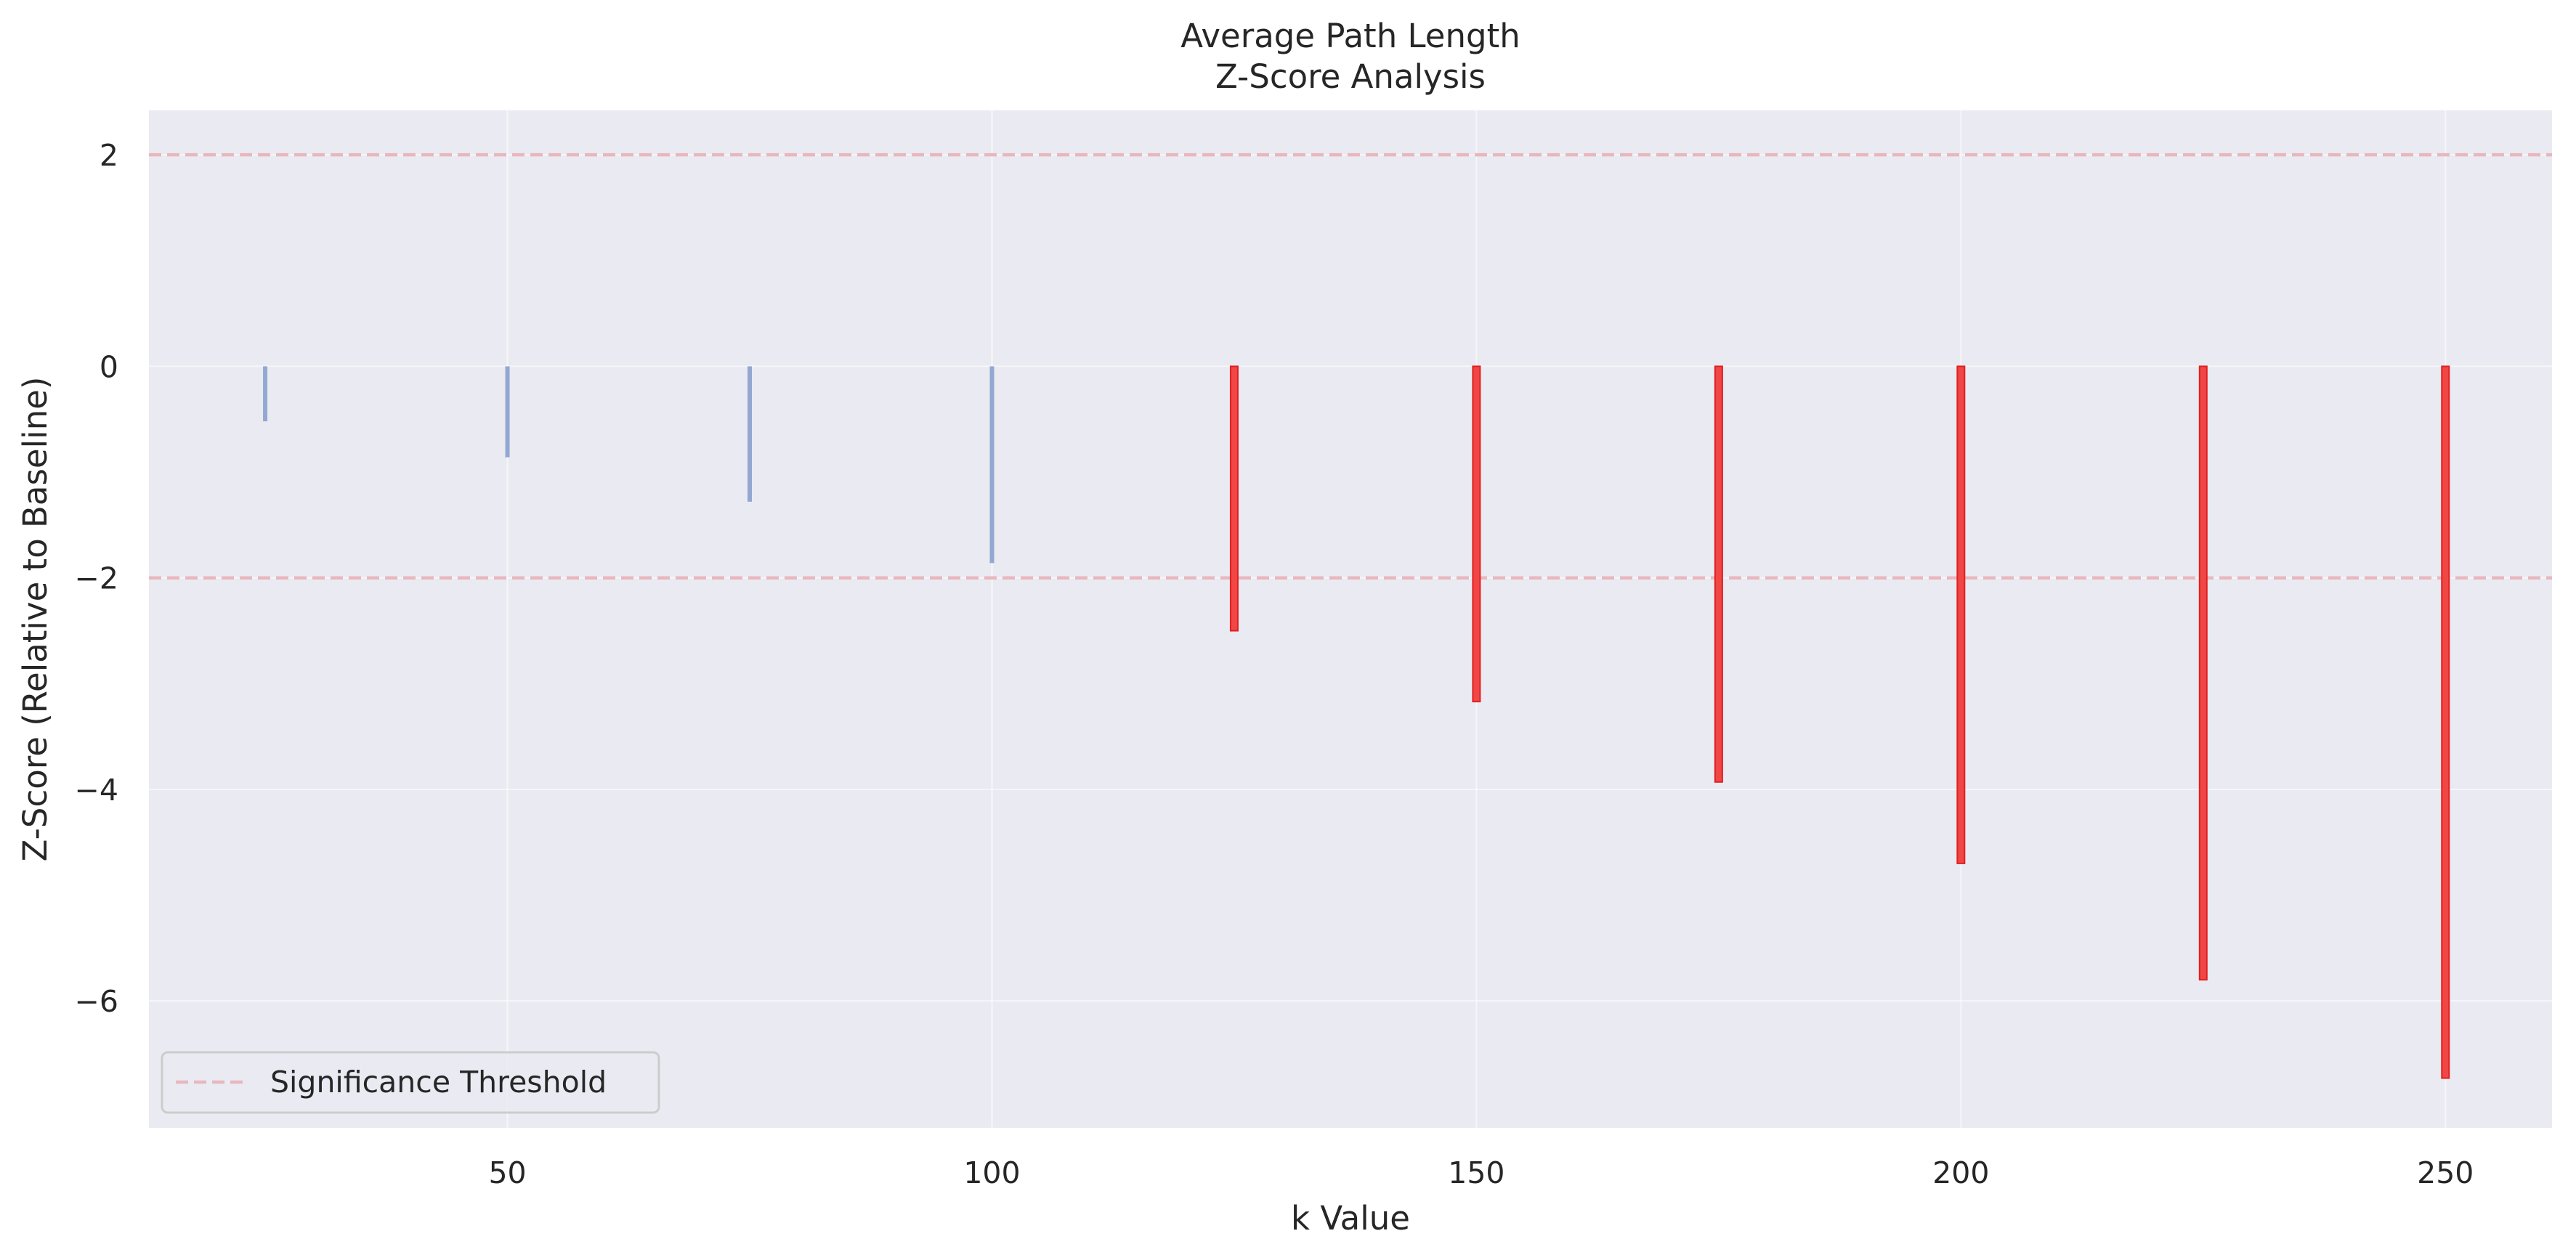 This screenshot has width=2576, height=1260. I want to click on x-tick-label: 50, so click(507, 1172).